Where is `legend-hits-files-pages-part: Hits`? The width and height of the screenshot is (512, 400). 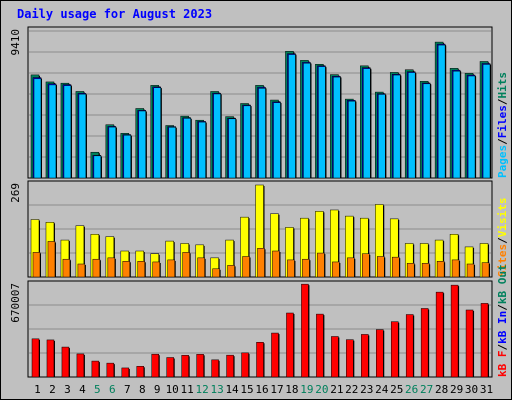 legend-hits-files-pages-part: Hits is located at coordinates (502, 85).